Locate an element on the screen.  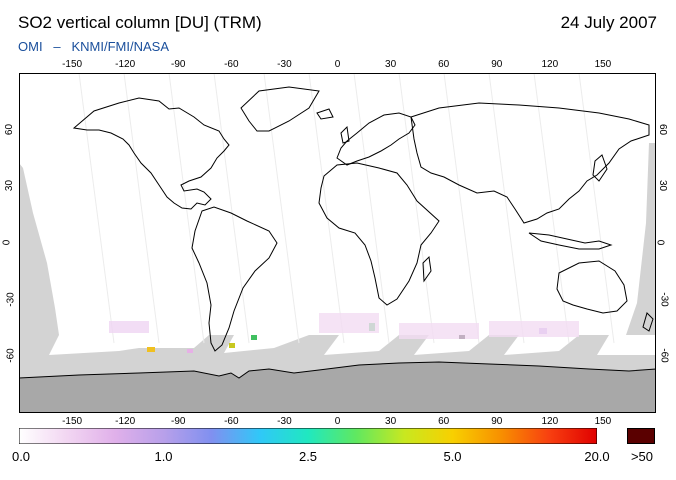
lon-tick-top: -90 is located at coordinates (178, 64).